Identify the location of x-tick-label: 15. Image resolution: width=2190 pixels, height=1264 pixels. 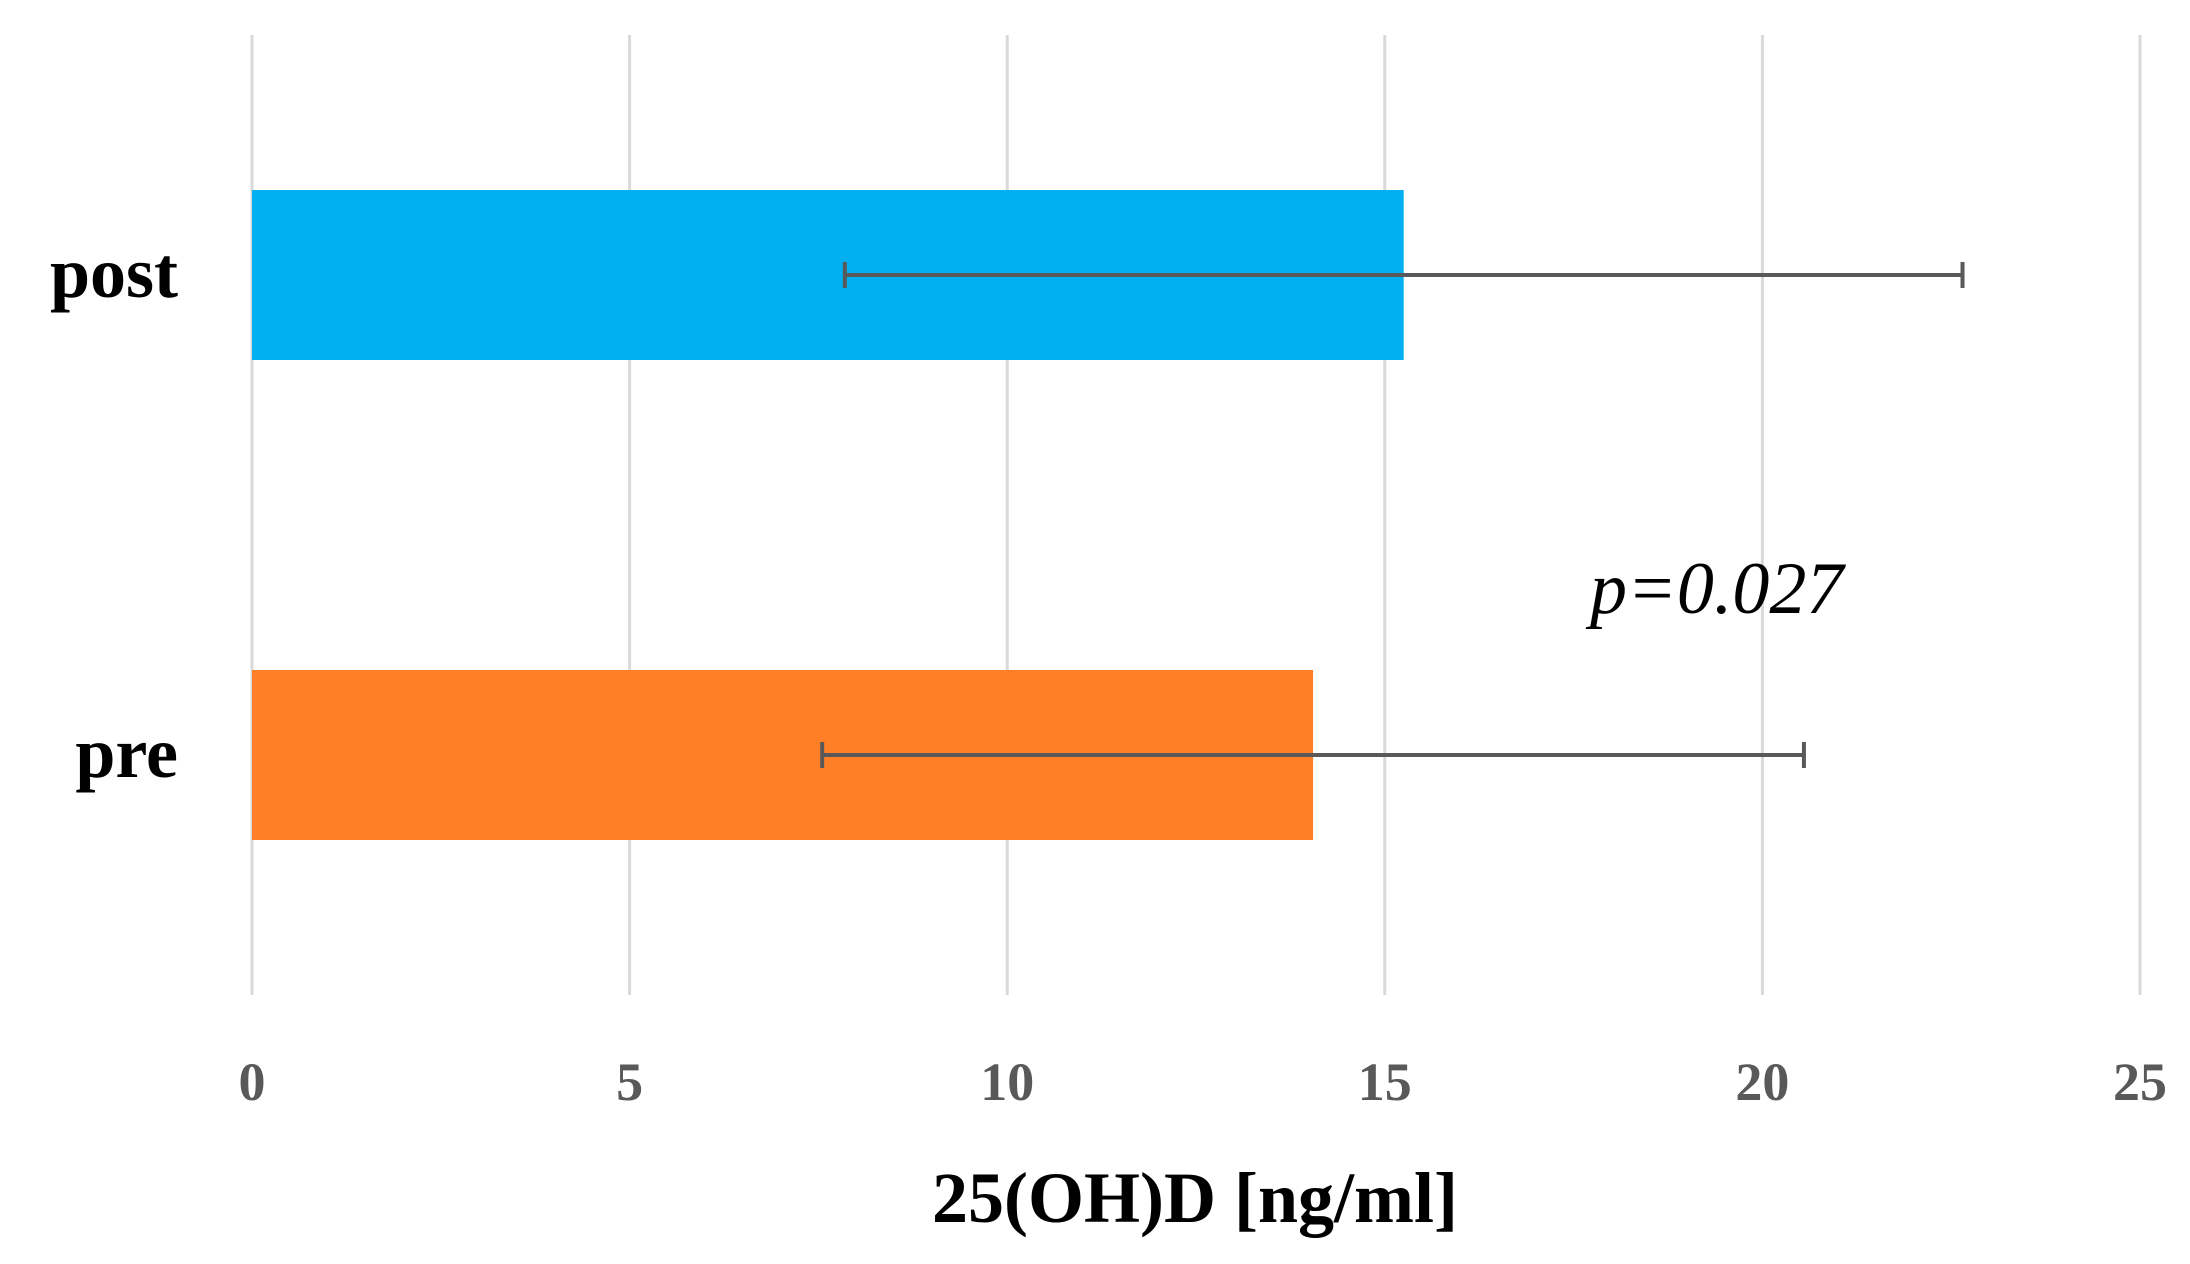
(1385, 1082).